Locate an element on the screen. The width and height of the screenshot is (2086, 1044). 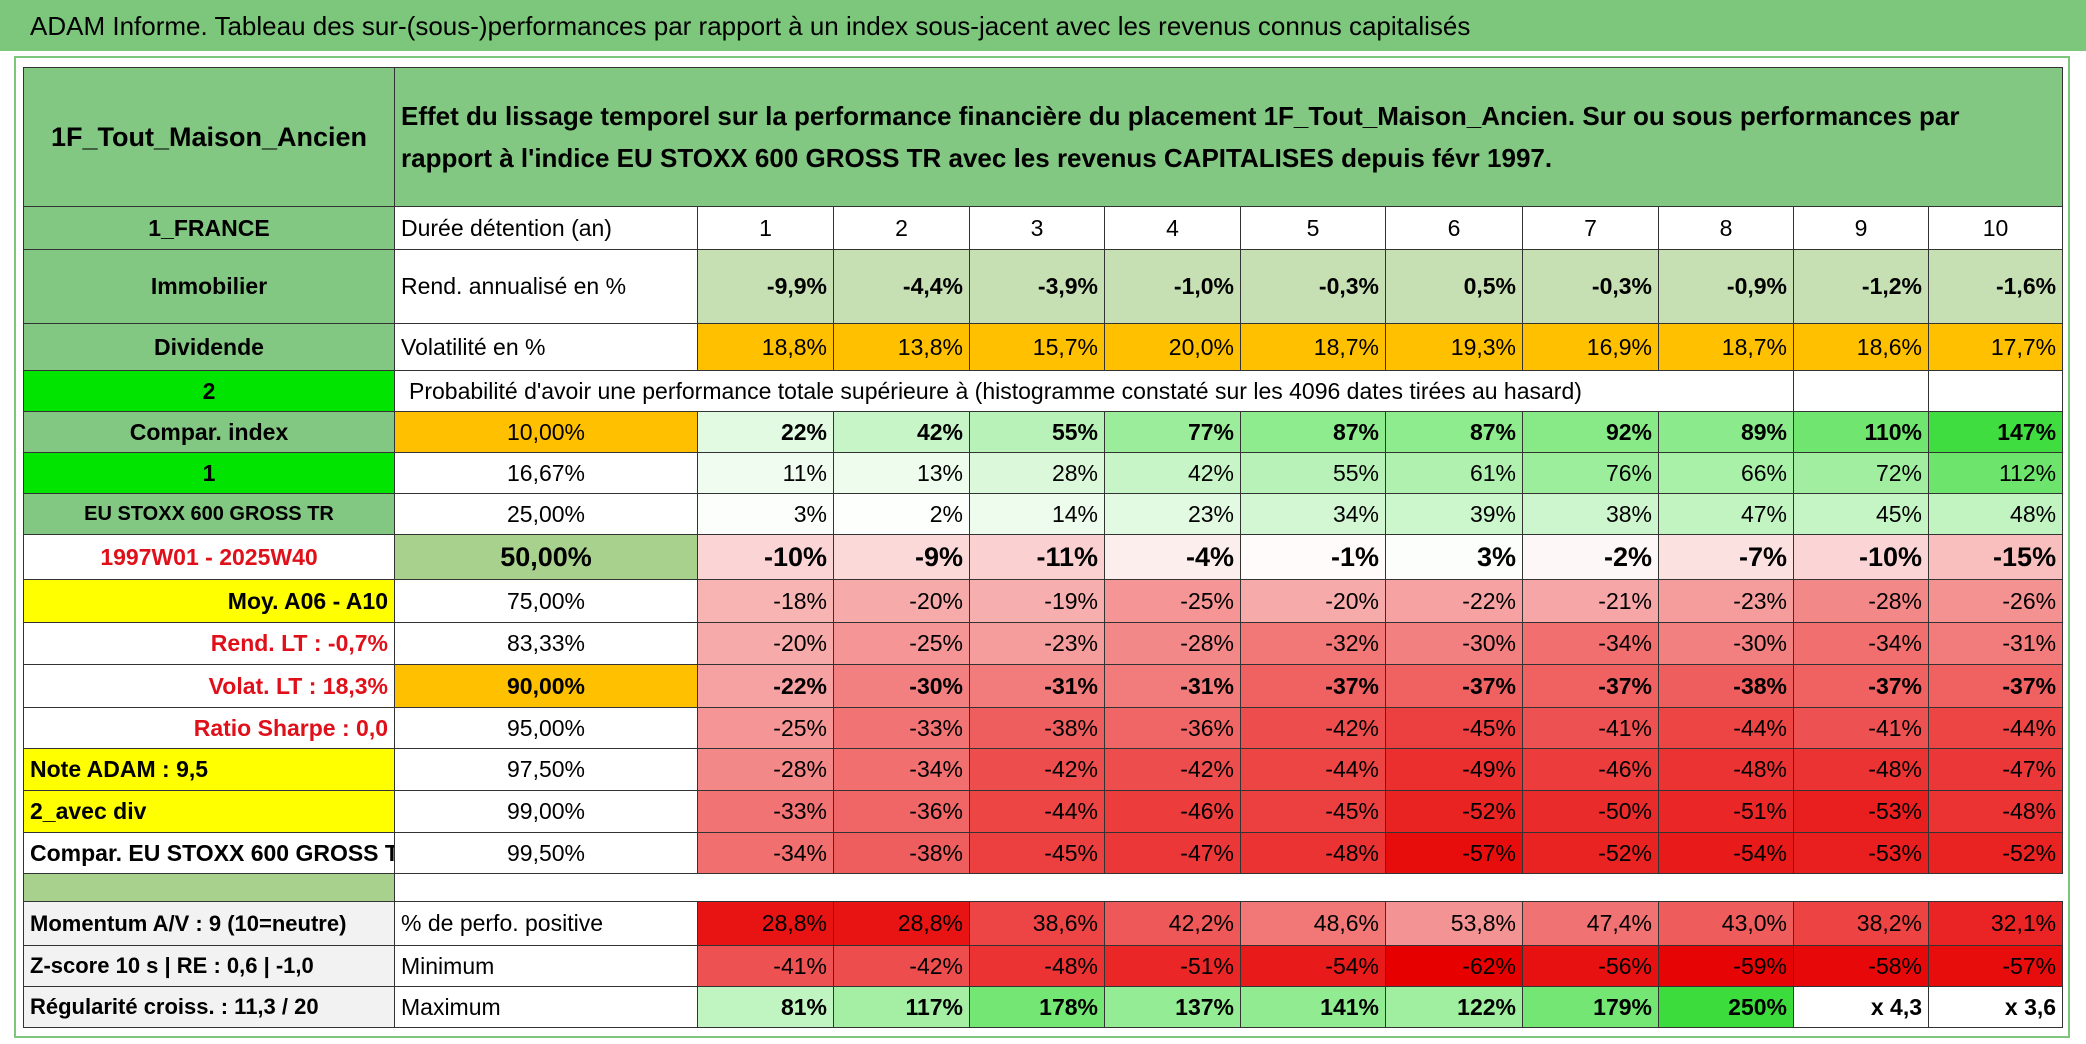
value-cell: 32,1% is located at coordinates (1995, 923).